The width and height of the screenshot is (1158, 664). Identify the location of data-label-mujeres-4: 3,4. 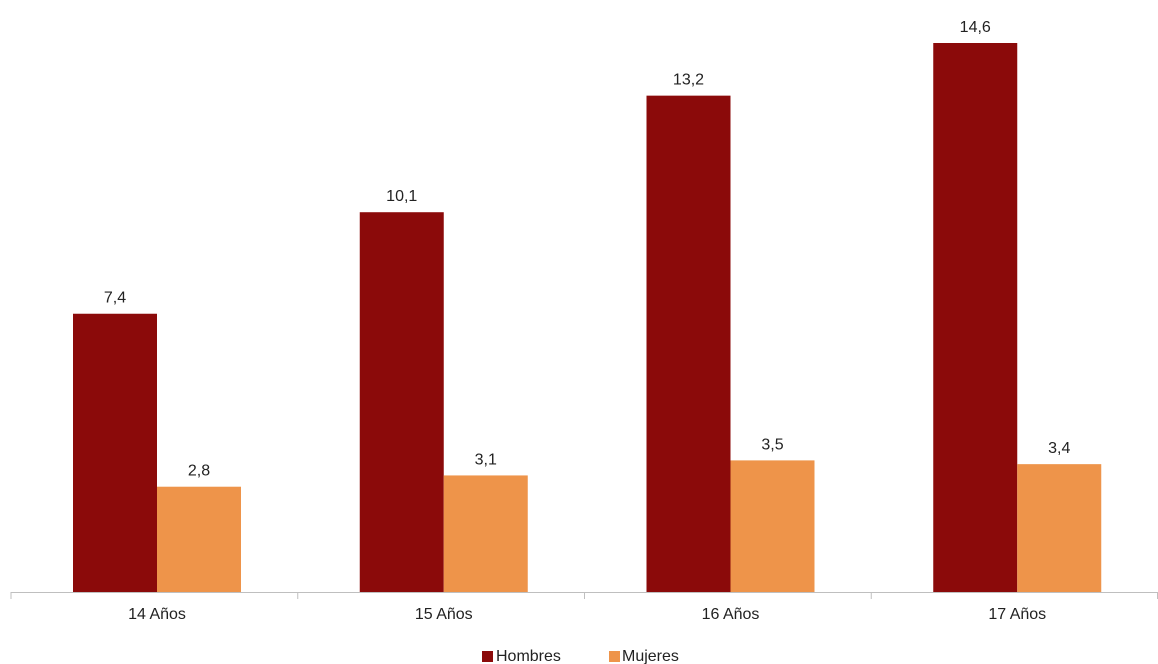
(1059, 448).